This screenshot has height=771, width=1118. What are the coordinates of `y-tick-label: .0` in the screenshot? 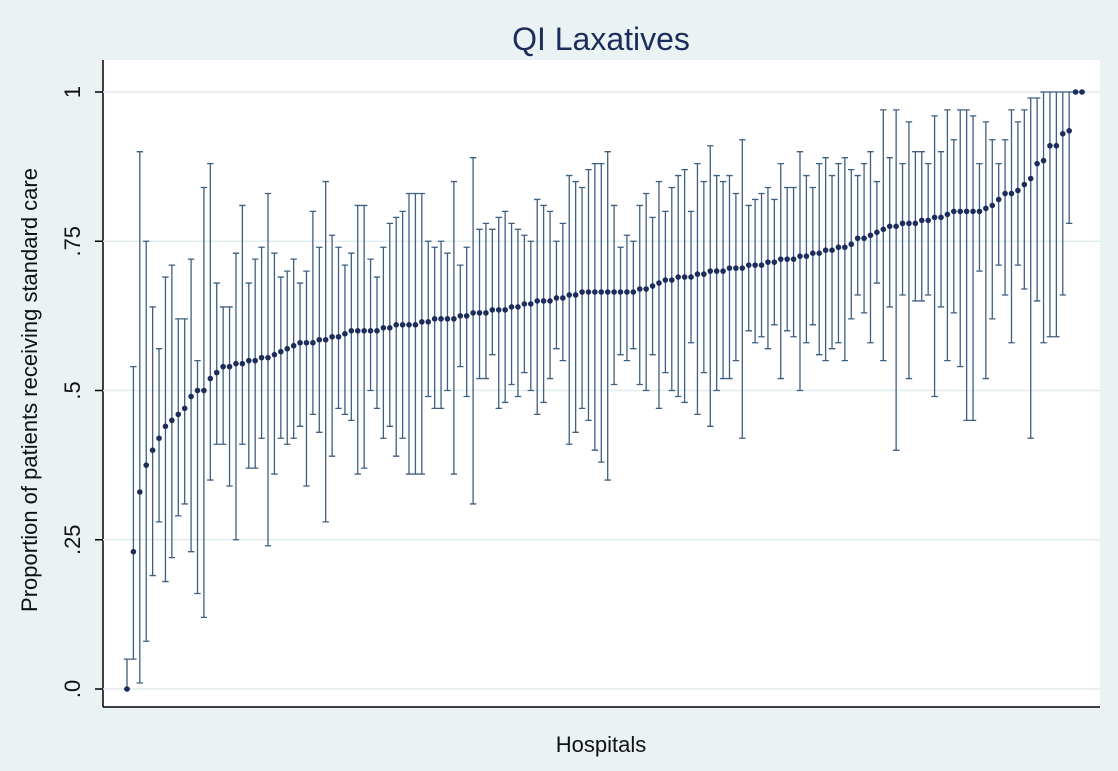 It's located at (72, 689).